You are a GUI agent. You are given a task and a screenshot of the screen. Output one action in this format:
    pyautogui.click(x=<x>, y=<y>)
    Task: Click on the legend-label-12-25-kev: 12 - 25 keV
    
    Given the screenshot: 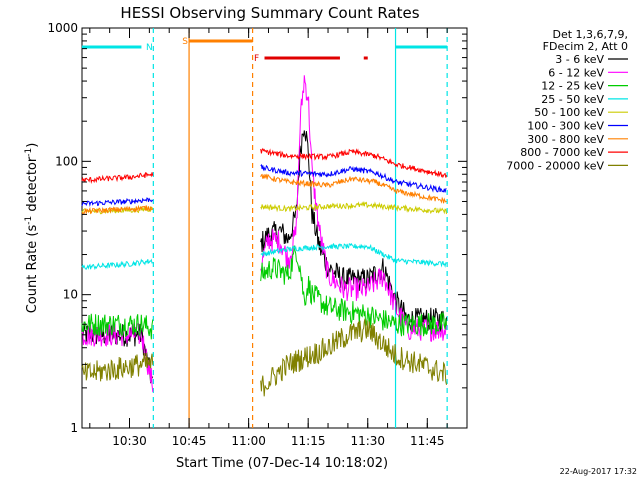 What is the action you would take?
    pyautogui.click(x=572, y=86)
    